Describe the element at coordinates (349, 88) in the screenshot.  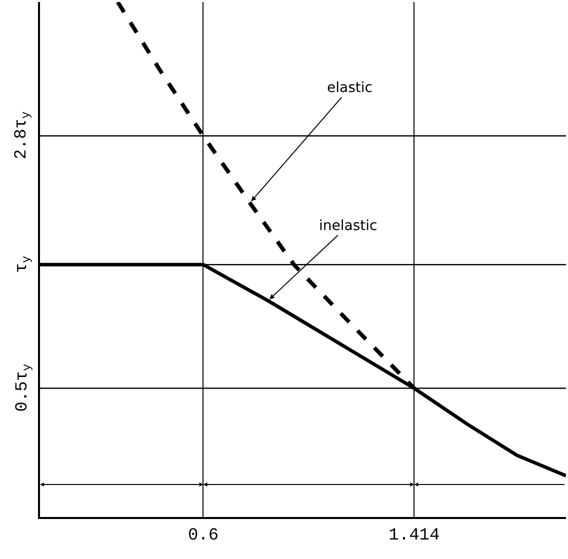
I see `annotation: elastic` at that location.